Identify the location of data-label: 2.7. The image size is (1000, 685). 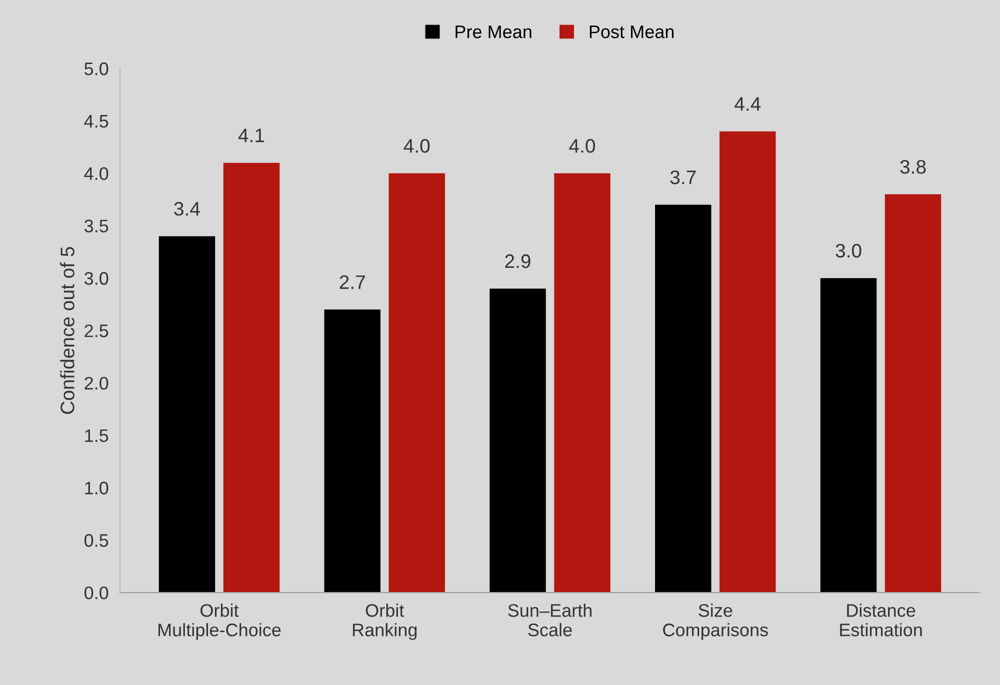
(352, 282).